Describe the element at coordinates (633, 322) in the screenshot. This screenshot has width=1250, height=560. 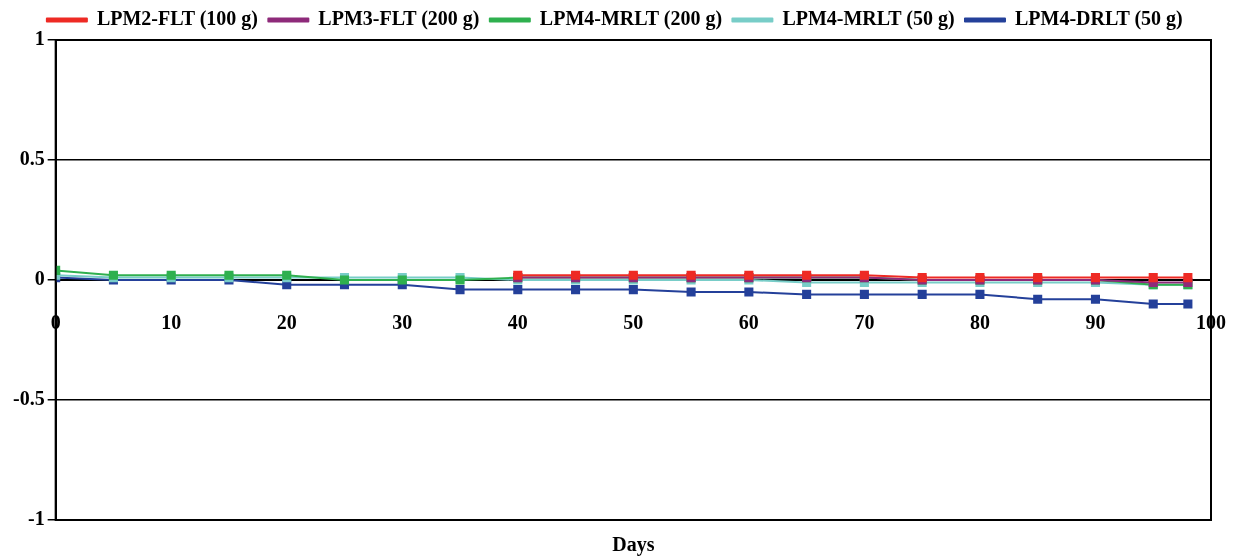
I see `x-tick-label: 50` at that location.